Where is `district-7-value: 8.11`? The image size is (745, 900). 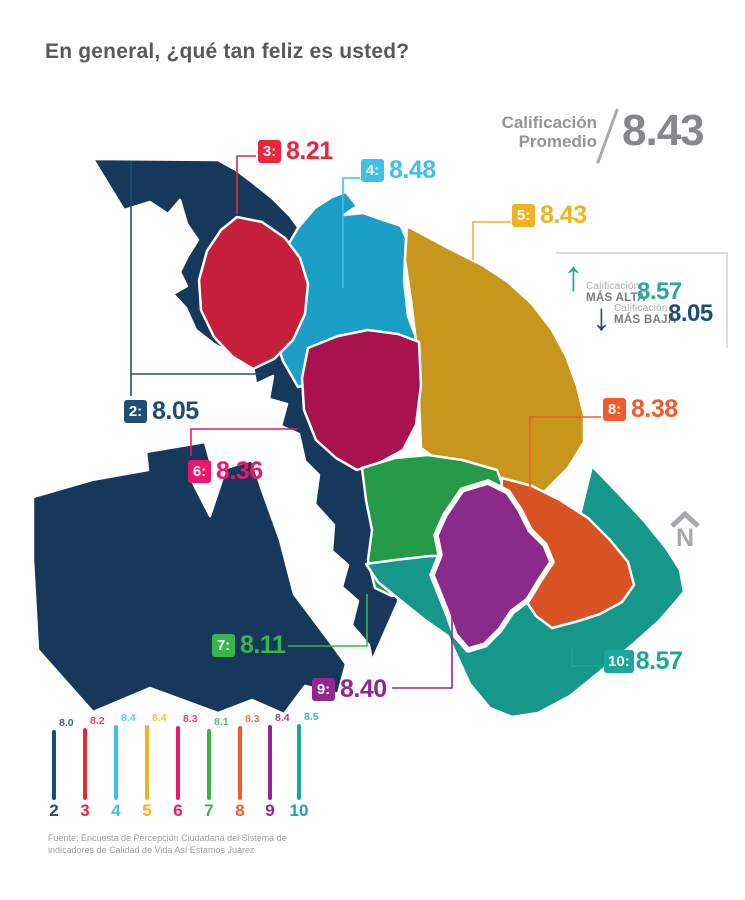
district-7-value: 8.11 is located at coordinates (263, 645).